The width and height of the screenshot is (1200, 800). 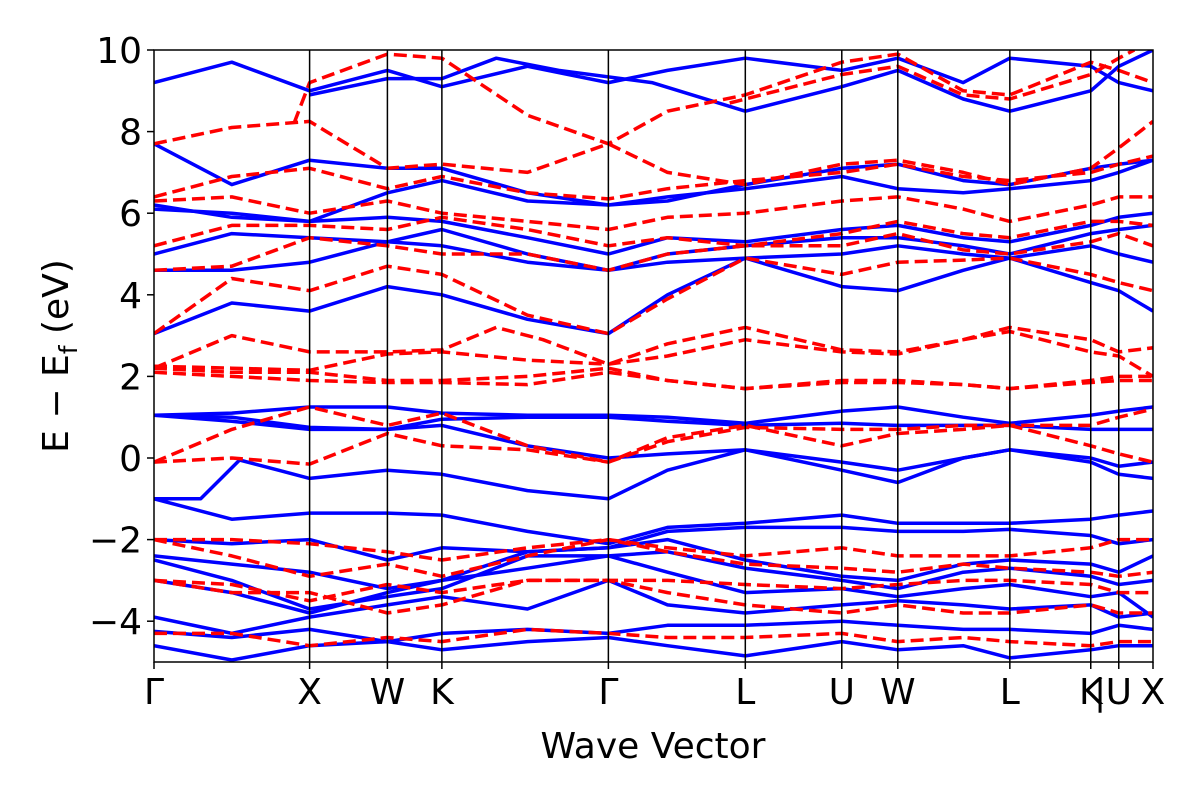 What do you see at coordinates (1100, 692) in the screenshot?
I see `x-tick-label: |` at bounding box center [1100, 692].